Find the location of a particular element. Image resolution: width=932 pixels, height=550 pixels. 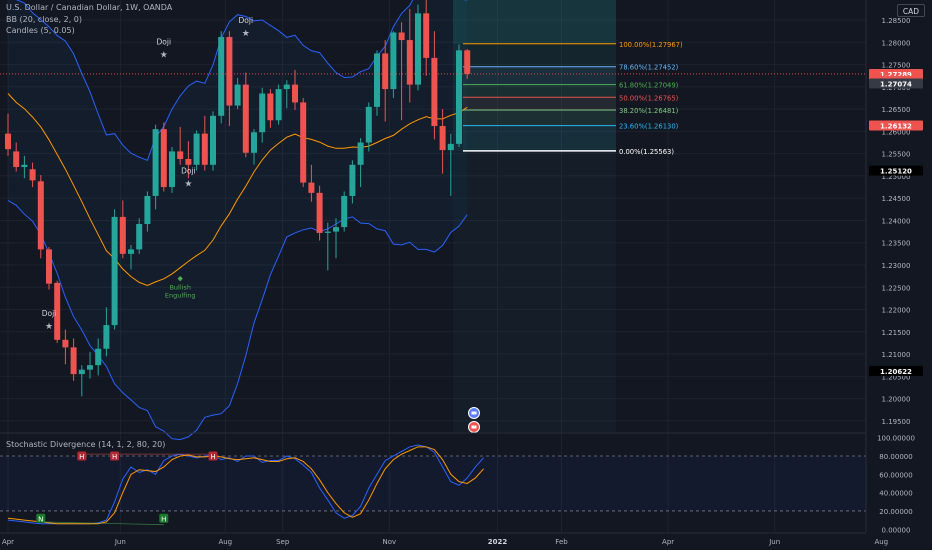

stoch-tick-label: 80.00000 is located at coordinates (895, 457).